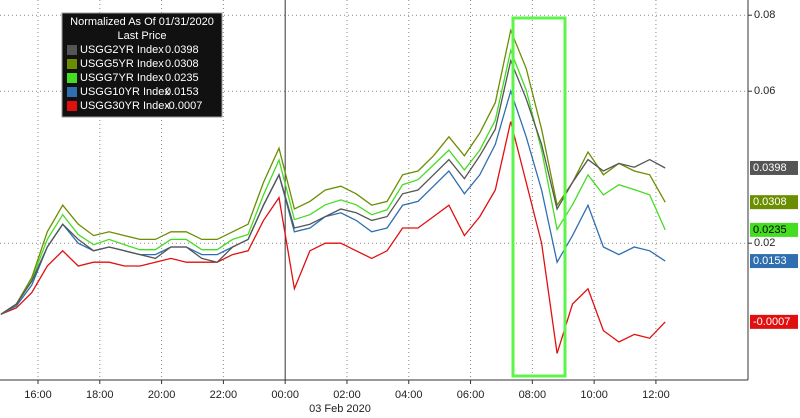 The height and width of the screenshot is (418, 800). I want to click on x-tick-label: 20:00, so click(162, 395).